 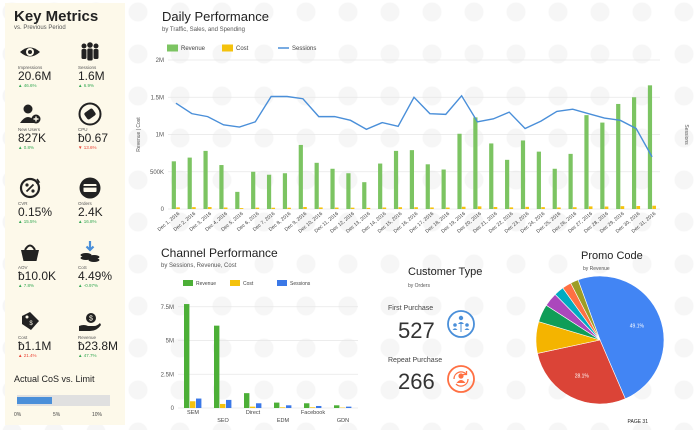 What do you see at coordinates (87, 221) in the screenshot?
I see `metric-delta: ▲ 16.8%` at bounding box center [87, 221].